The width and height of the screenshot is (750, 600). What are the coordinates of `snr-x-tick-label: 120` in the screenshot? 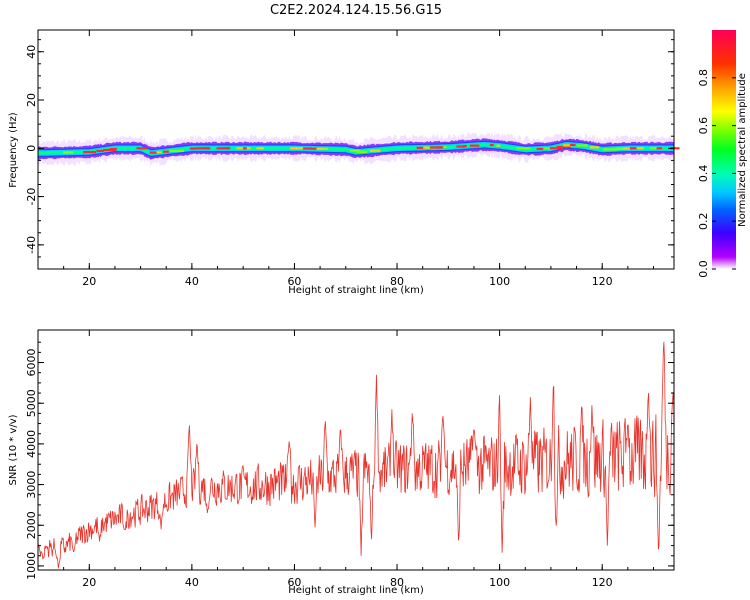 It's located at (602, 582).